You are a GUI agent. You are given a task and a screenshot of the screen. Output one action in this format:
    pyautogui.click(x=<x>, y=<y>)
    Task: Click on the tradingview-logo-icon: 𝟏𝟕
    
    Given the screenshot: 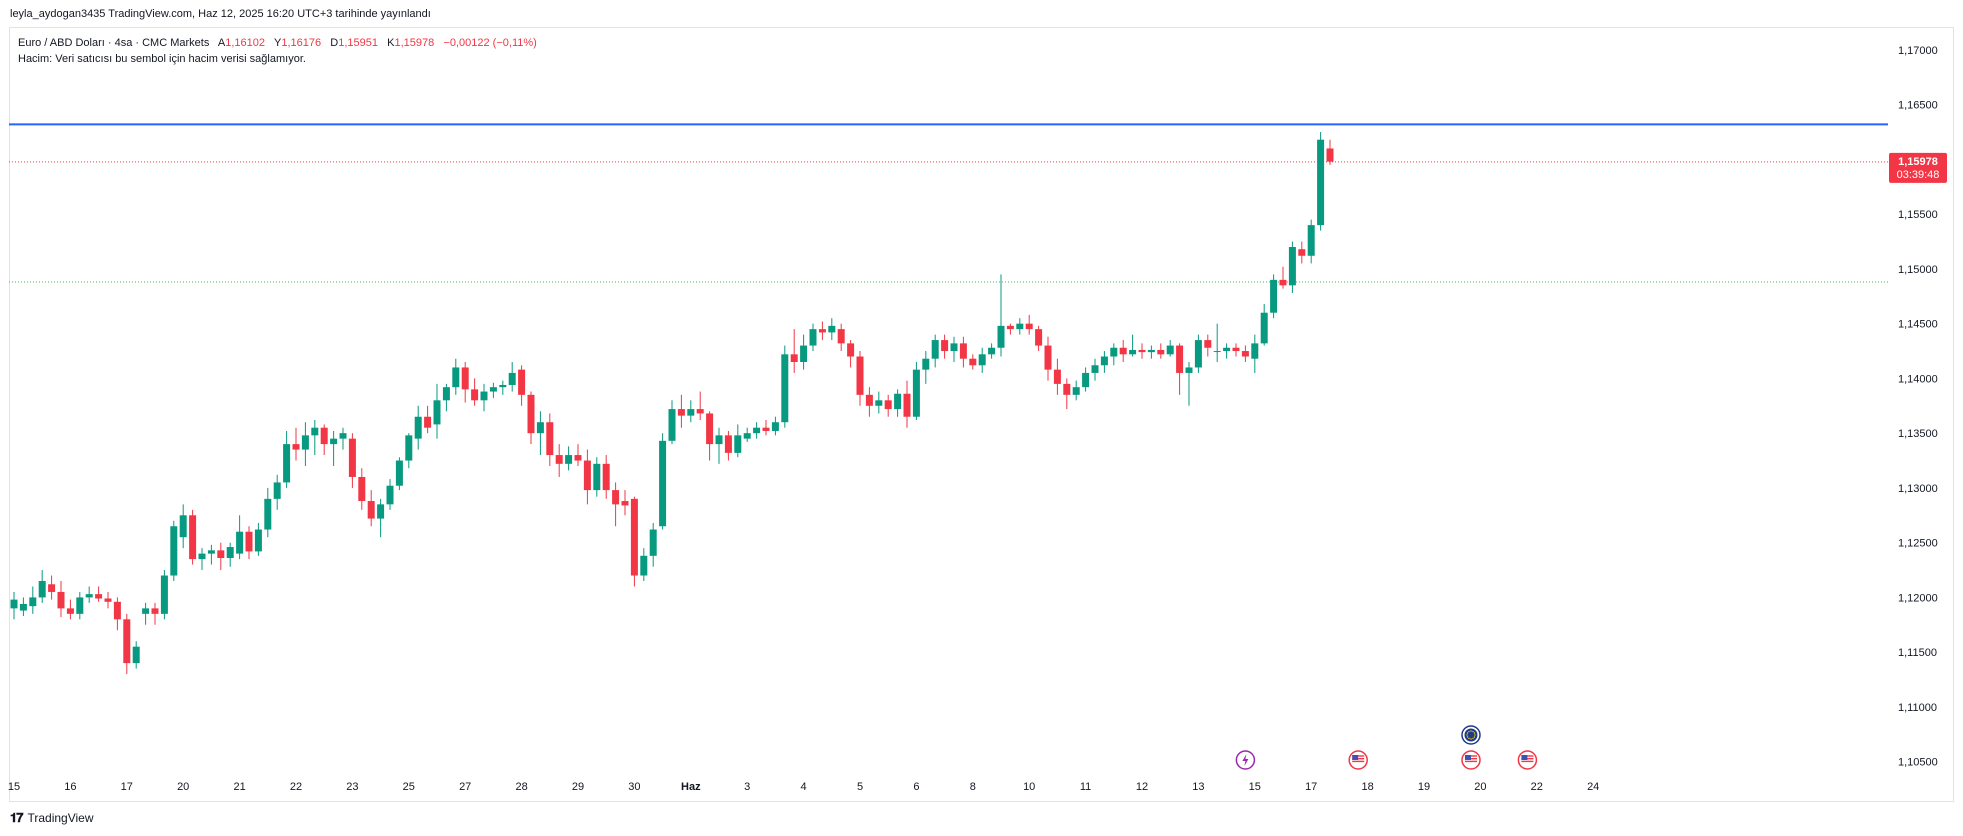 What is the action you would take?
    pyautogui.click(x=17, y=817)
    